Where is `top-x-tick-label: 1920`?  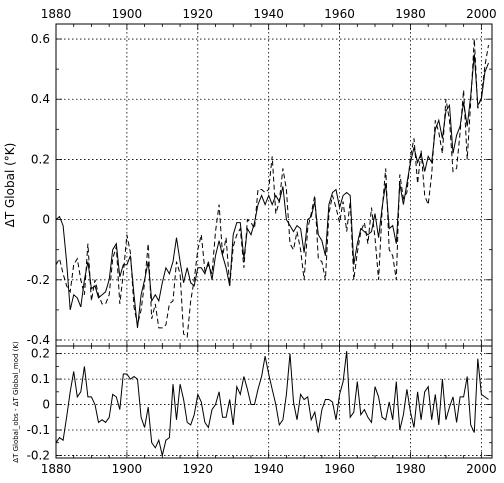
top-x-tick-label: 1920 is located at coordinates (198, 14).